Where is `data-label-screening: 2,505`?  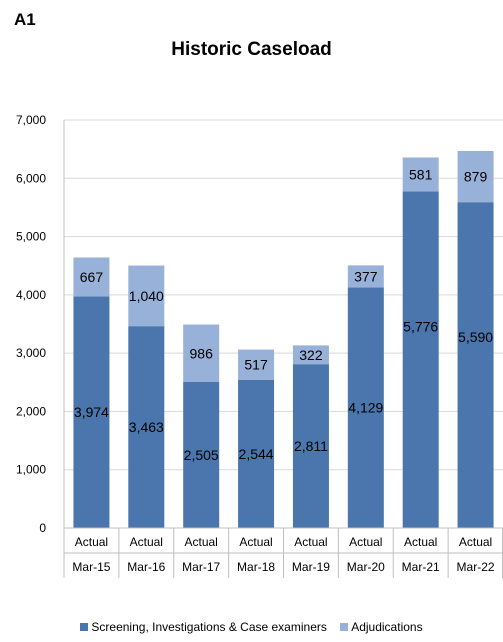 data-label-screening: 2,505 is located at coordinates (201, 455).